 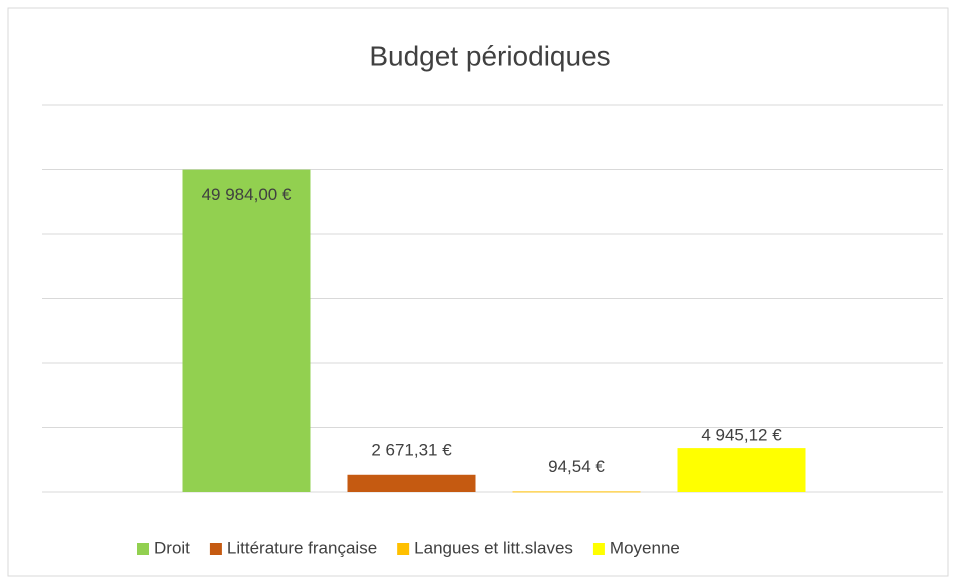 What do you see at coordinates (576, 466) in the screenshot?
I see `data-label: 94,54 €` at bounding box center [576, 466].